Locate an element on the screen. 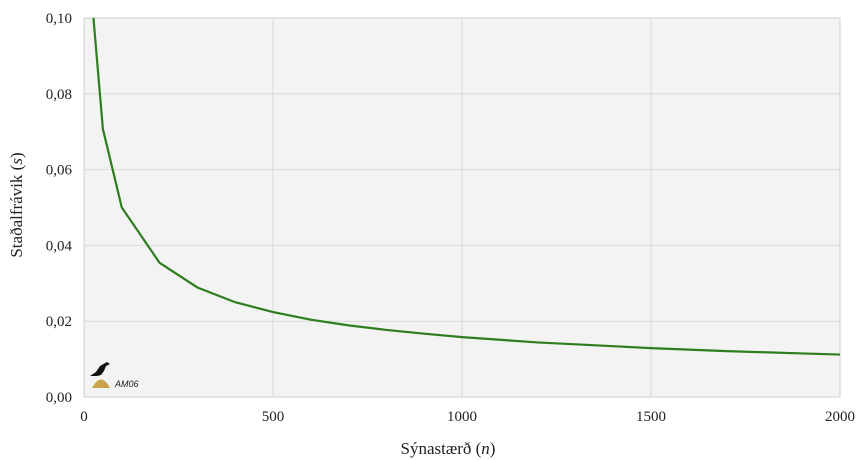  raven-on-mound-icon is located at coordinates (100, 369).